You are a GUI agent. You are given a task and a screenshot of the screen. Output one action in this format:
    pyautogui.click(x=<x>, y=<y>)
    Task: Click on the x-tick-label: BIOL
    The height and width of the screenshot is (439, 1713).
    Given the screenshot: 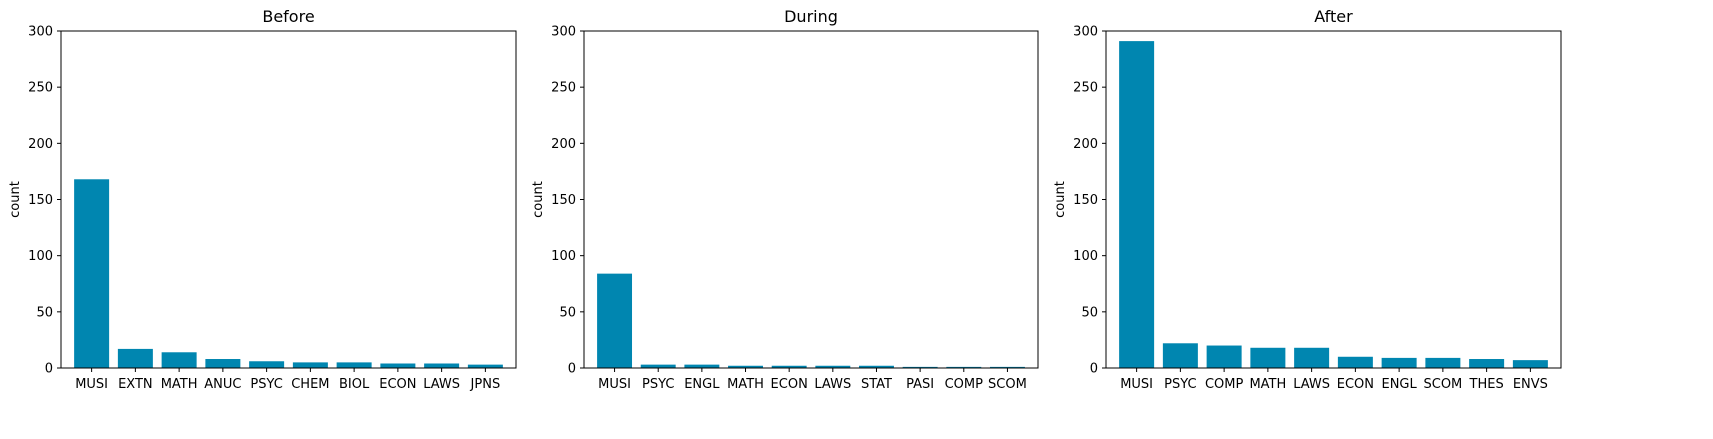 What is the action you would take?
    pyautogui.click(x=354, y=384)
    